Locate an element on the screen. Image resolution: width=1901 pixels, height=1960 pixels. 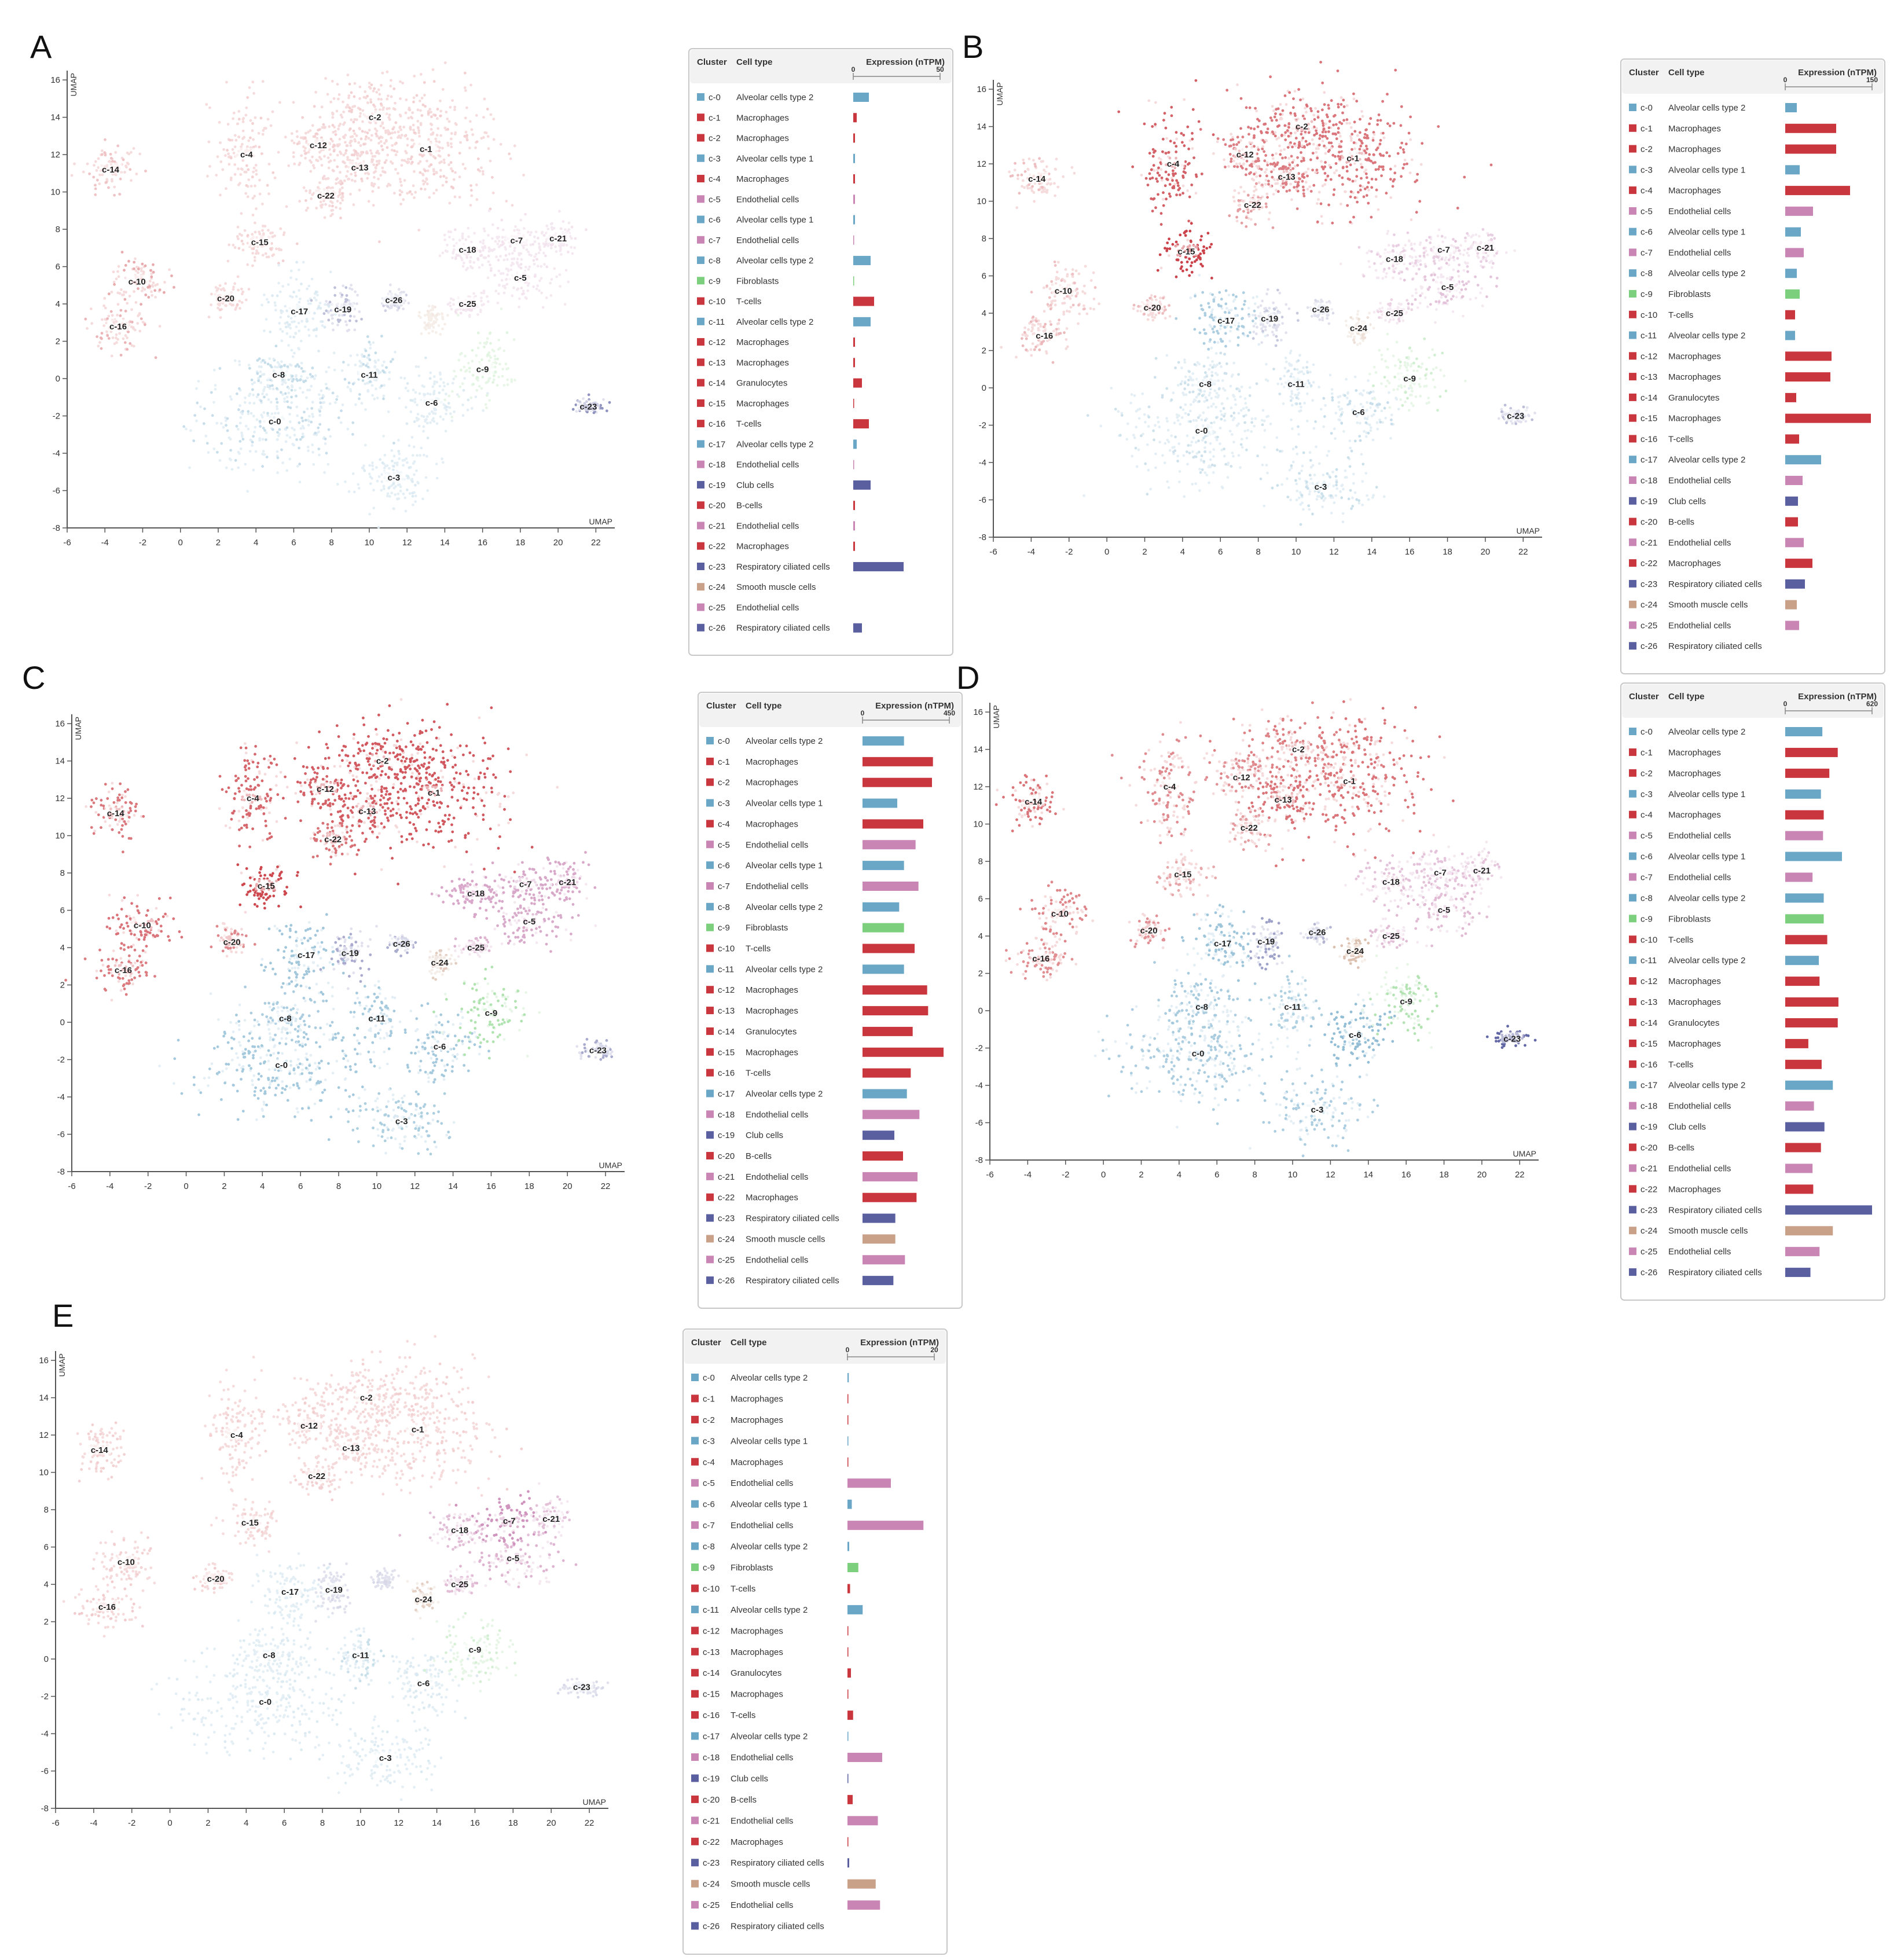
table-row: c-19 Club cells is located at coordinates (1727, 1127).